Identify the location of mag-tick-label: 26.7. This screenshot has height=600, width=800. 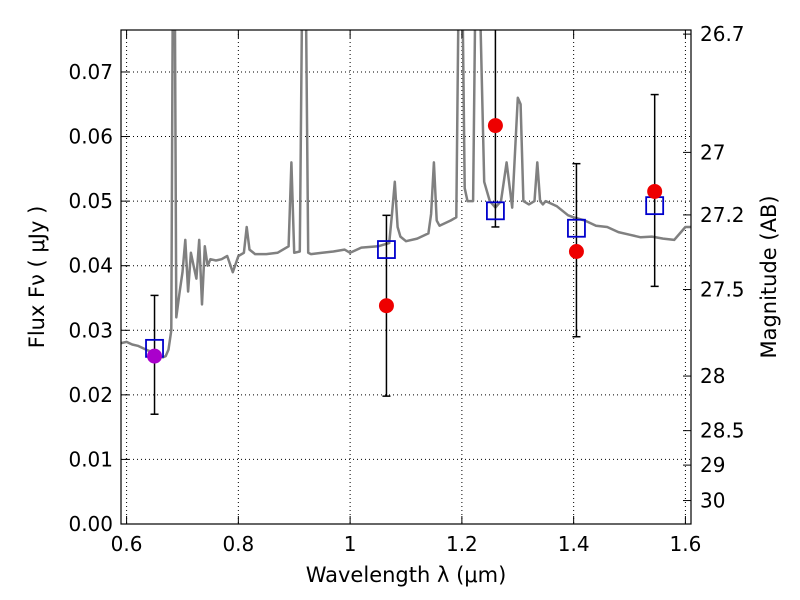
(722, 34).